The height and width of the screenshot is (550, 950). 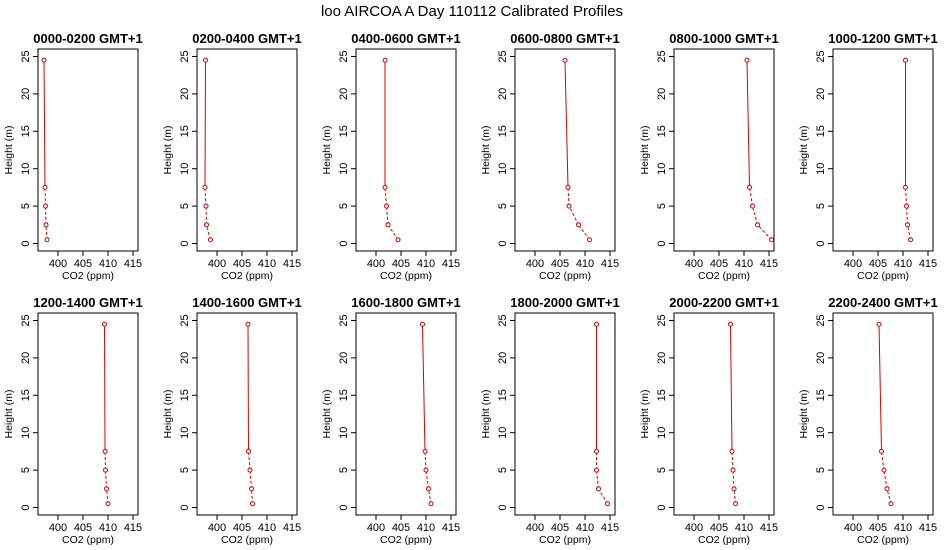 What do you see at coordinates (564, 38) in the screenshot?
I see `panel-title: 0600-0800 GMT+1` at bounding box center [564, 38].